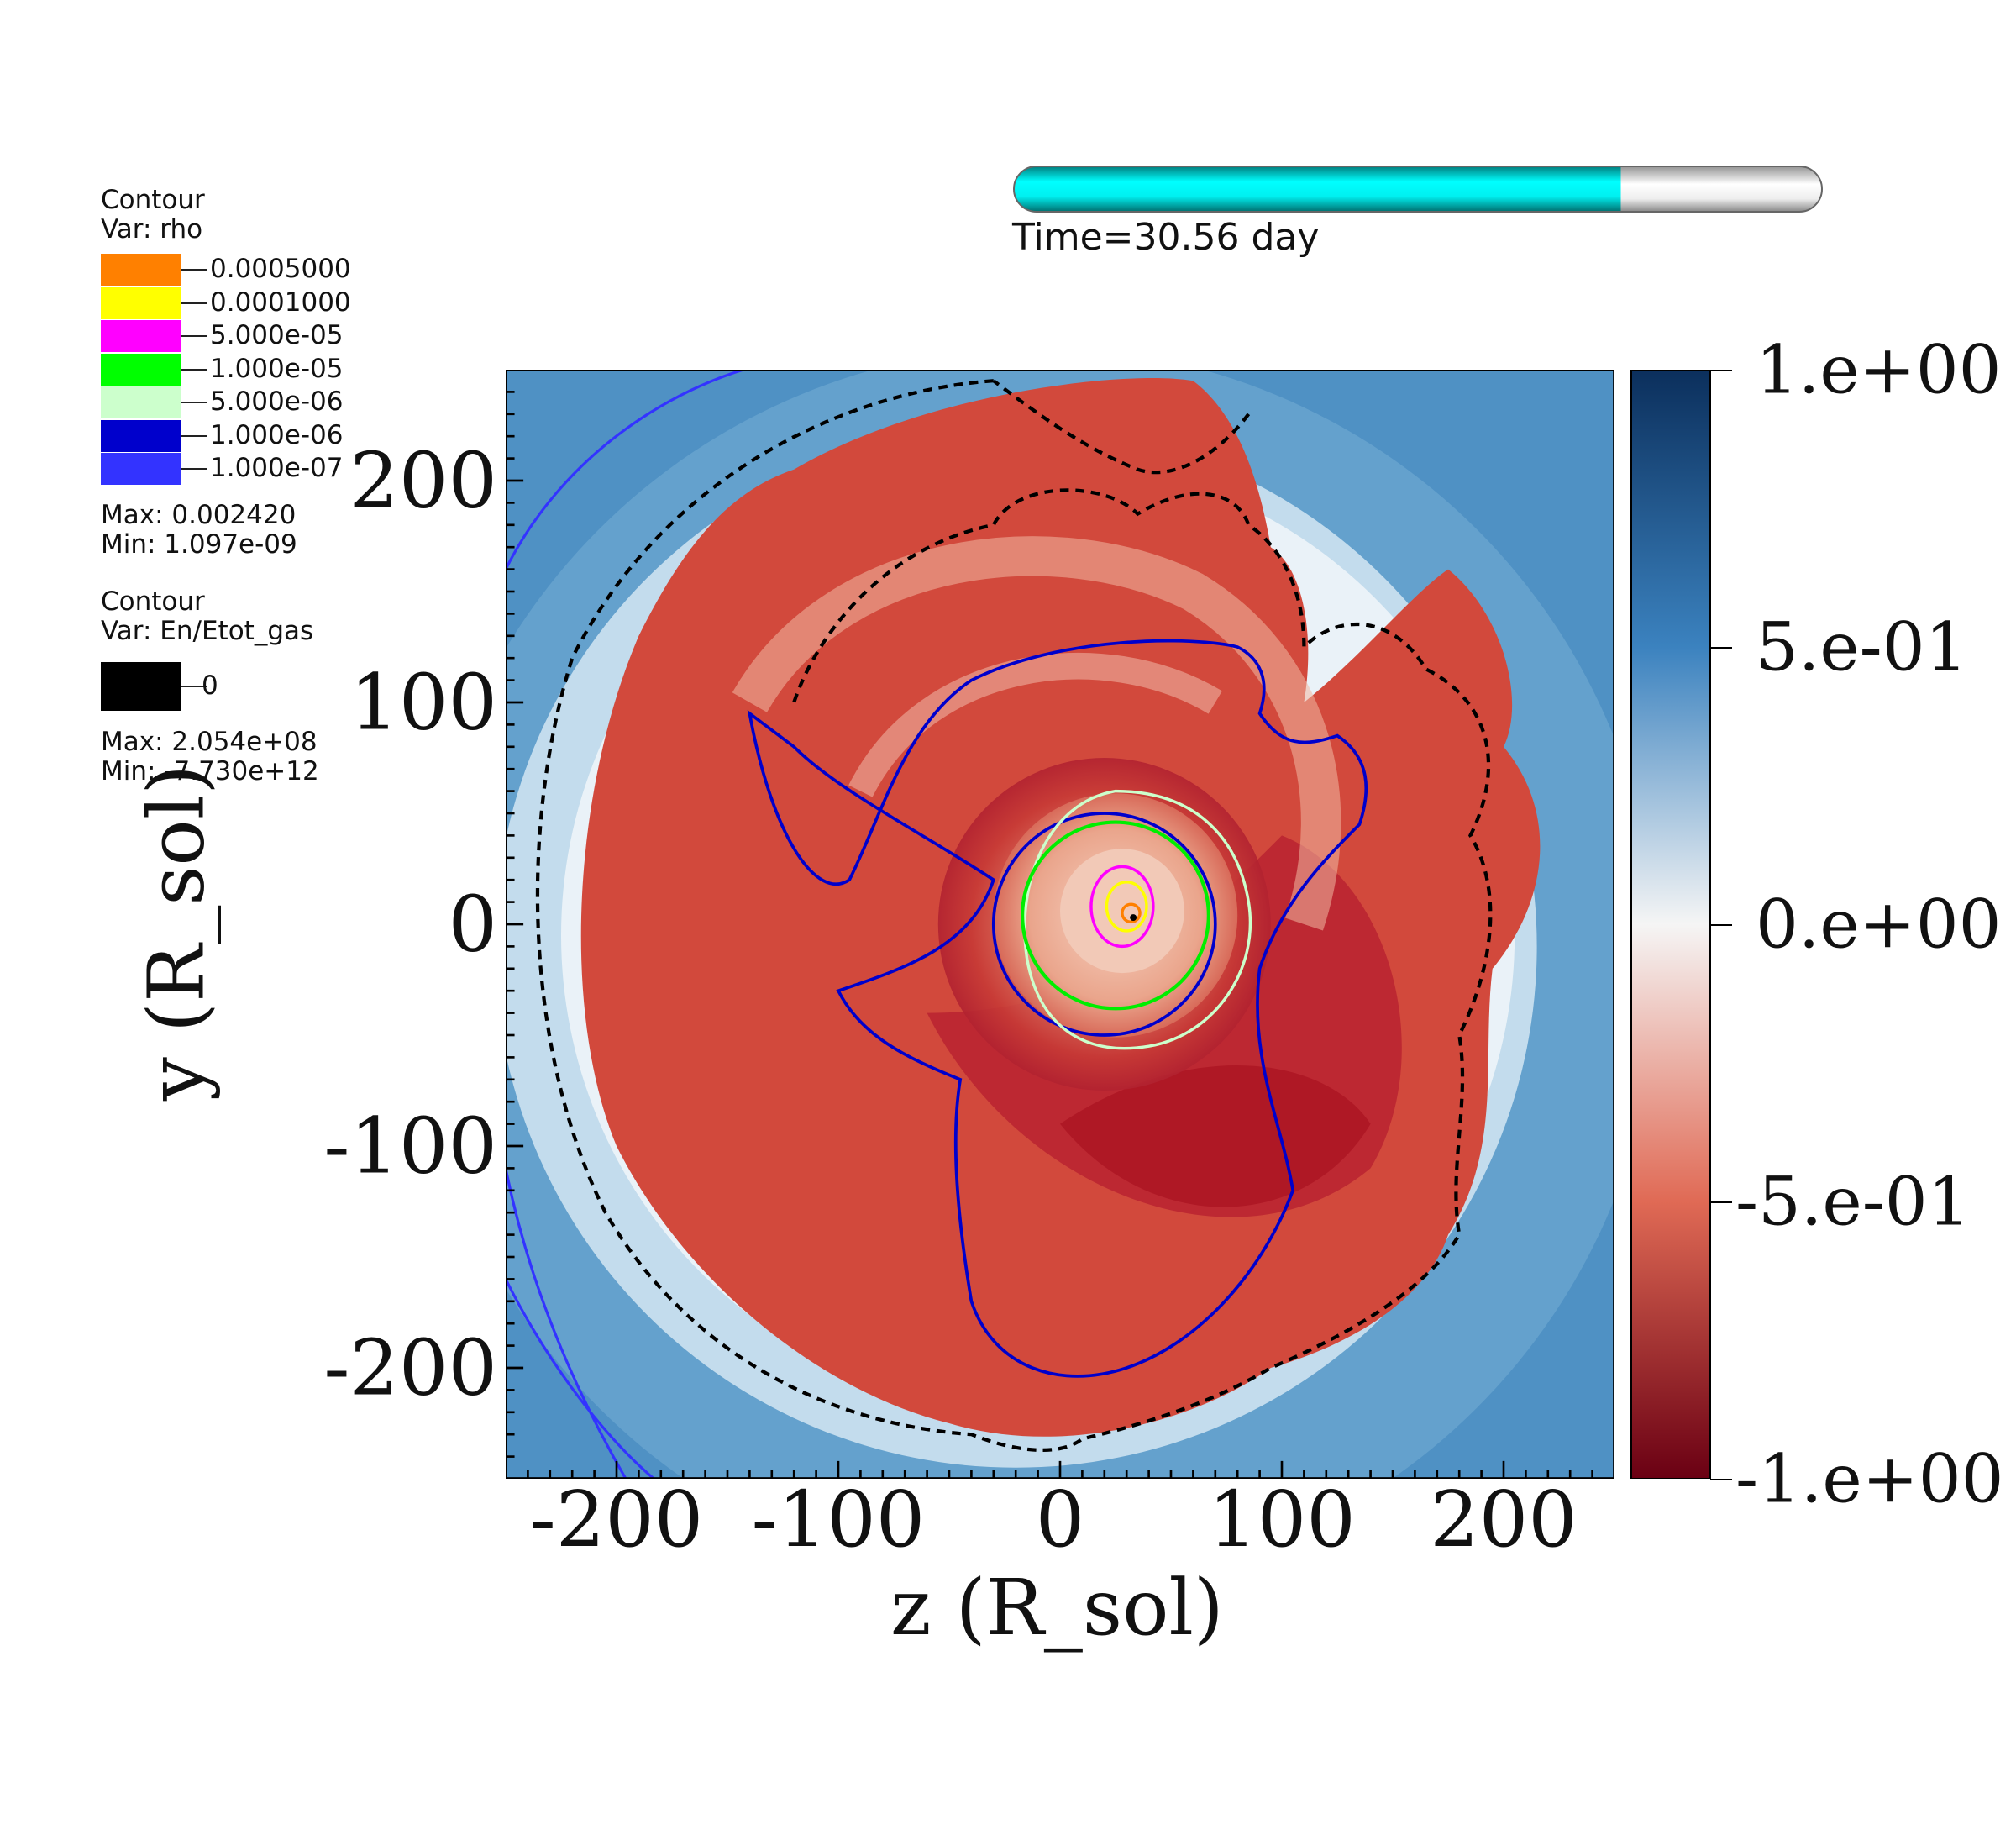  I want to click on x-axis-label: z (R_sol), so click(1057, 1608).